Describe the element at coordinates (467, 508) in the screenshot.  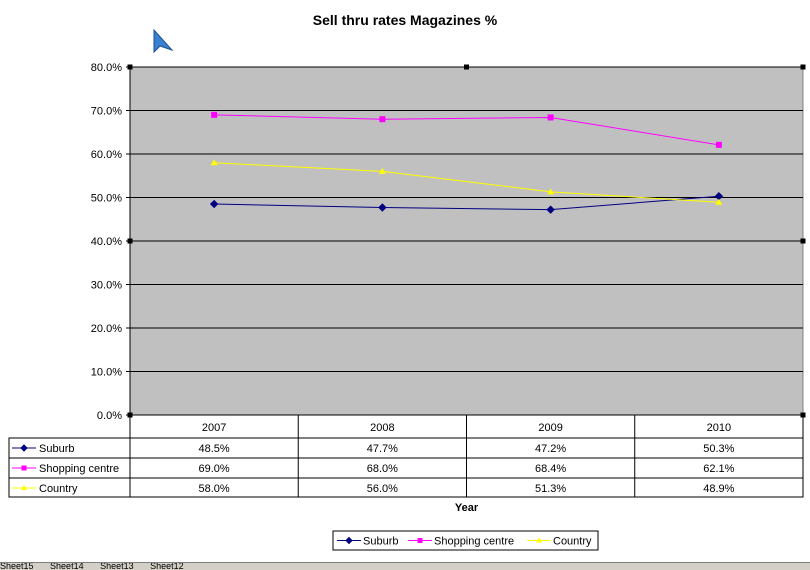
I see `x-axis-label: Year` at that location.